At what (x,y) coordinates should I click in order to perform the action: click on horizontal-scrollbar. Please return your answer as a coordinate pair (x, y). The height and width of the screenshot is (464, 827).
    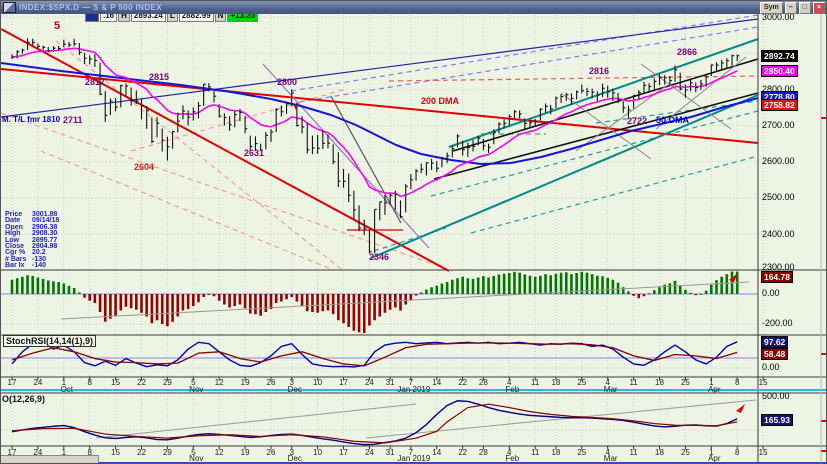
    Looking at the image, I should click on (50, 459).